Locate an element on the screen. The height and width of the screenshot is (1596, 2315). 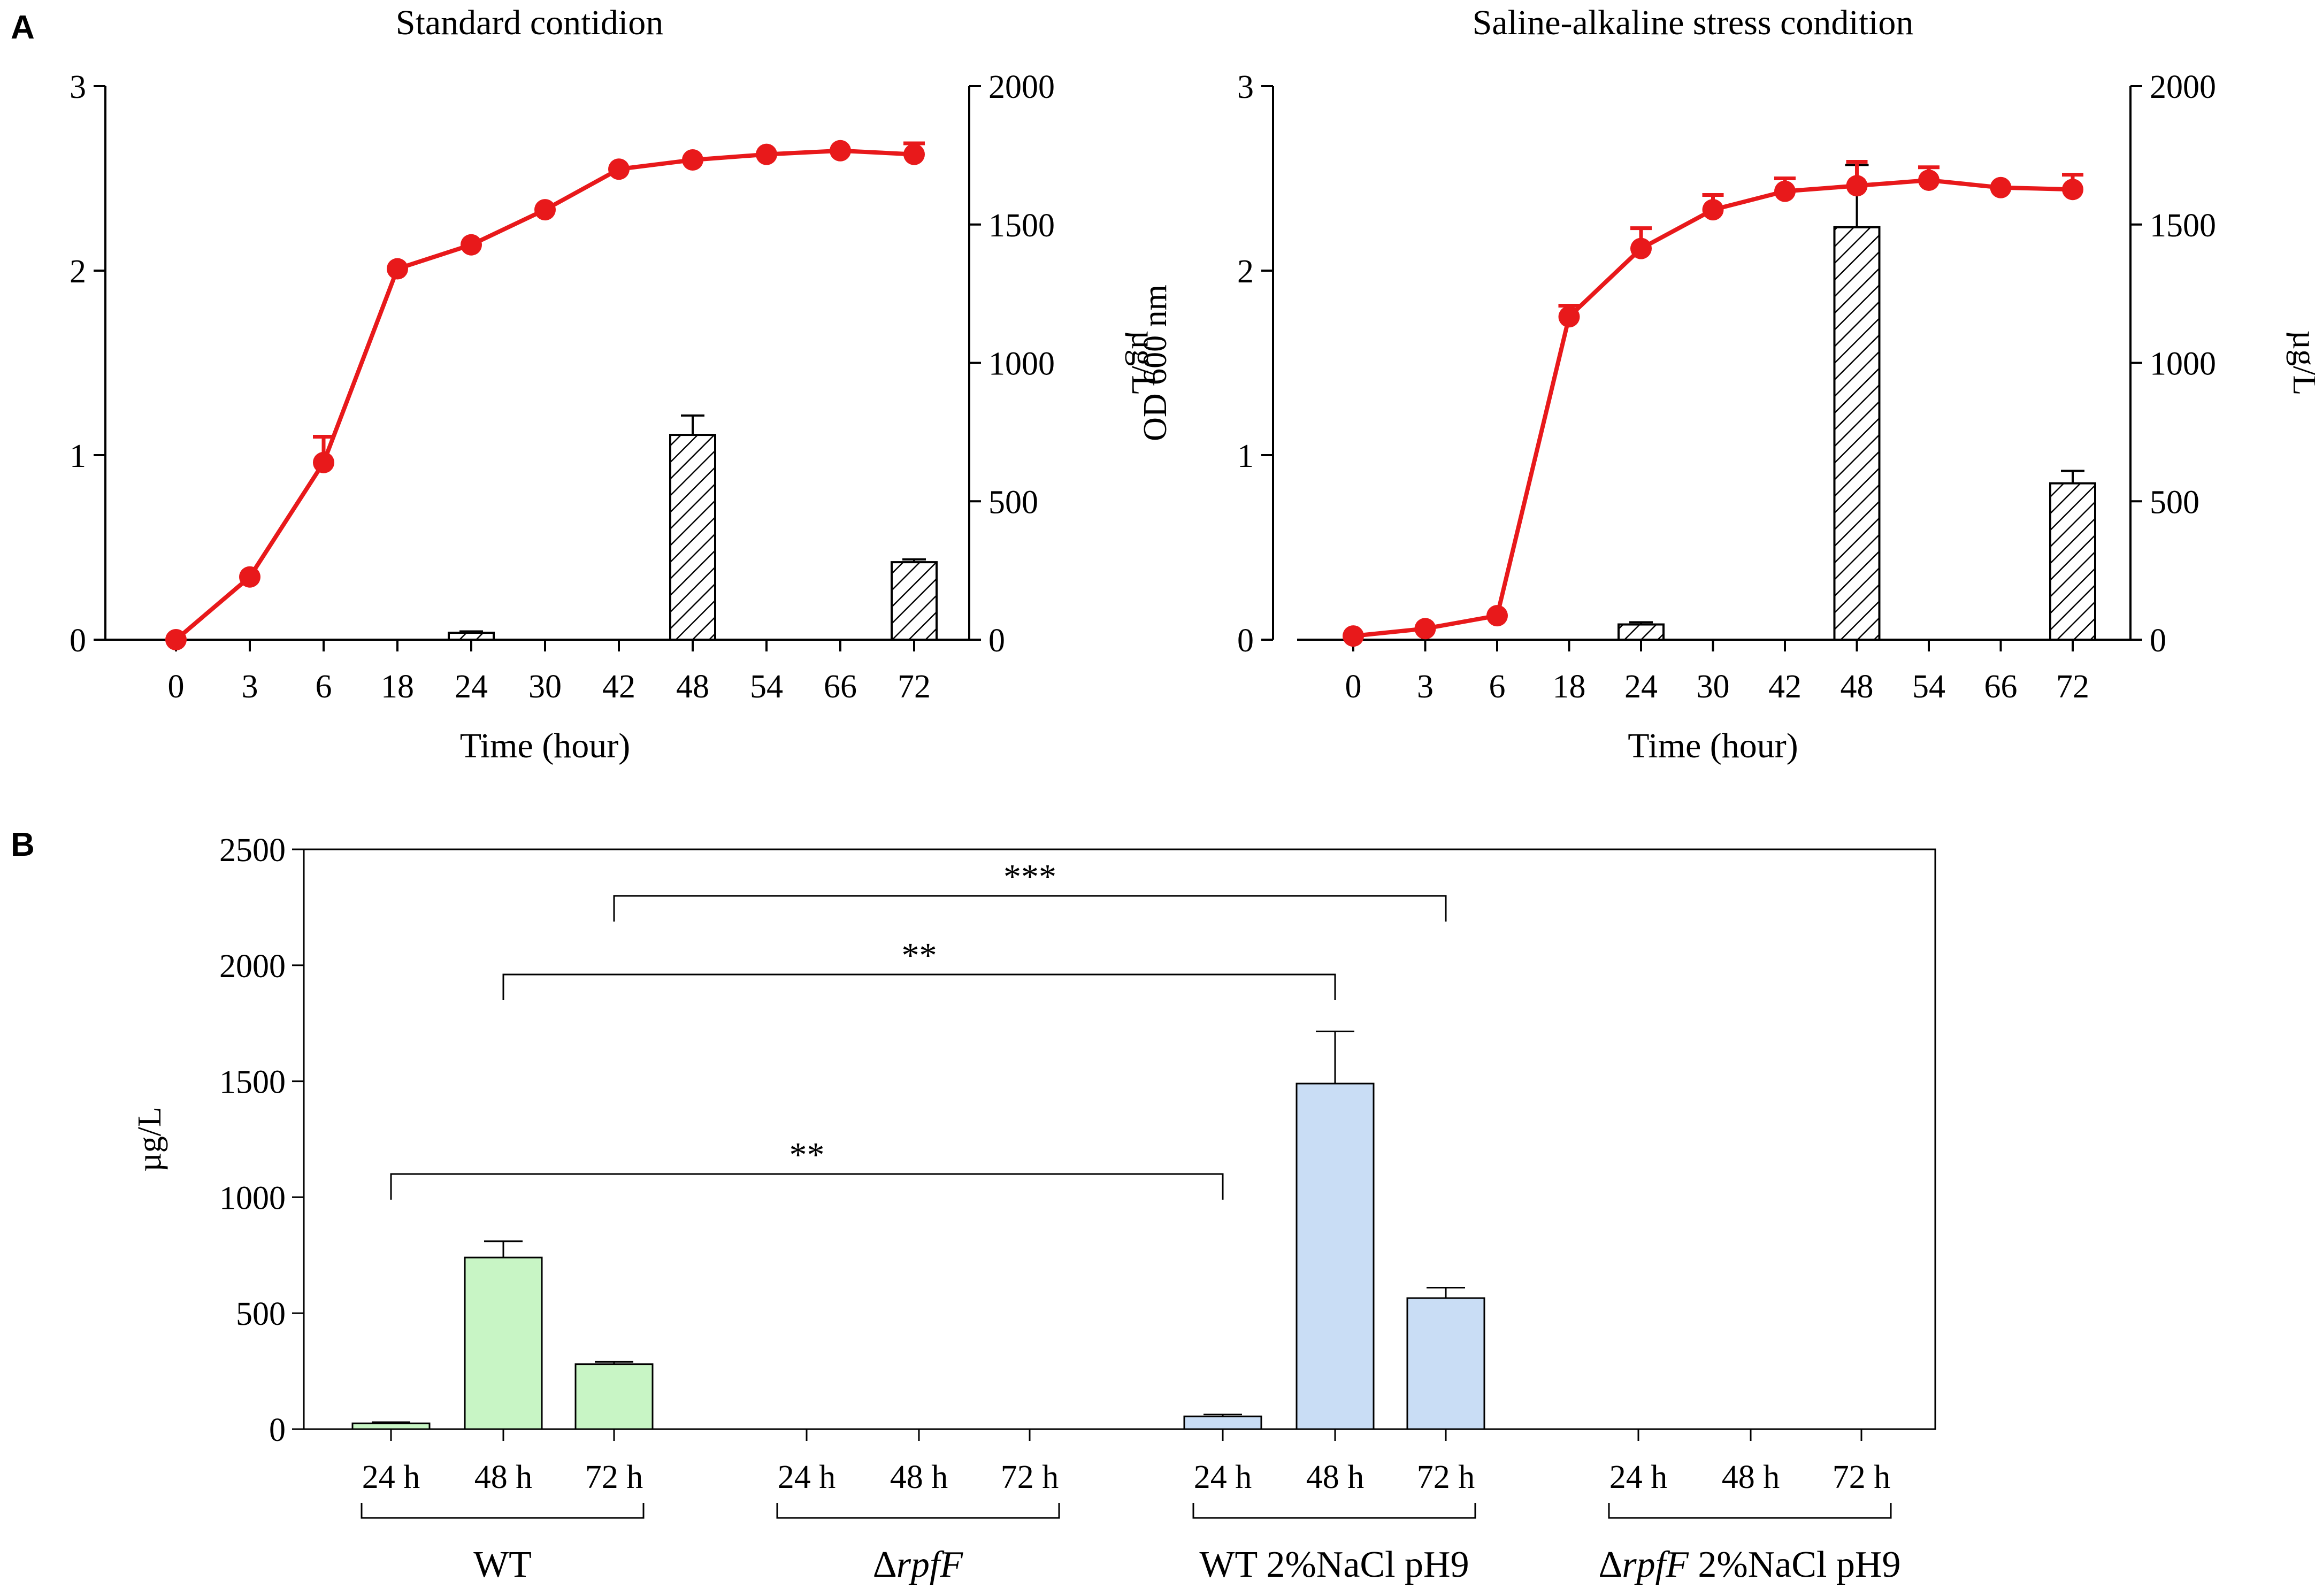
y-right-tick-label: 0 is located at coordinates (2158, 641).